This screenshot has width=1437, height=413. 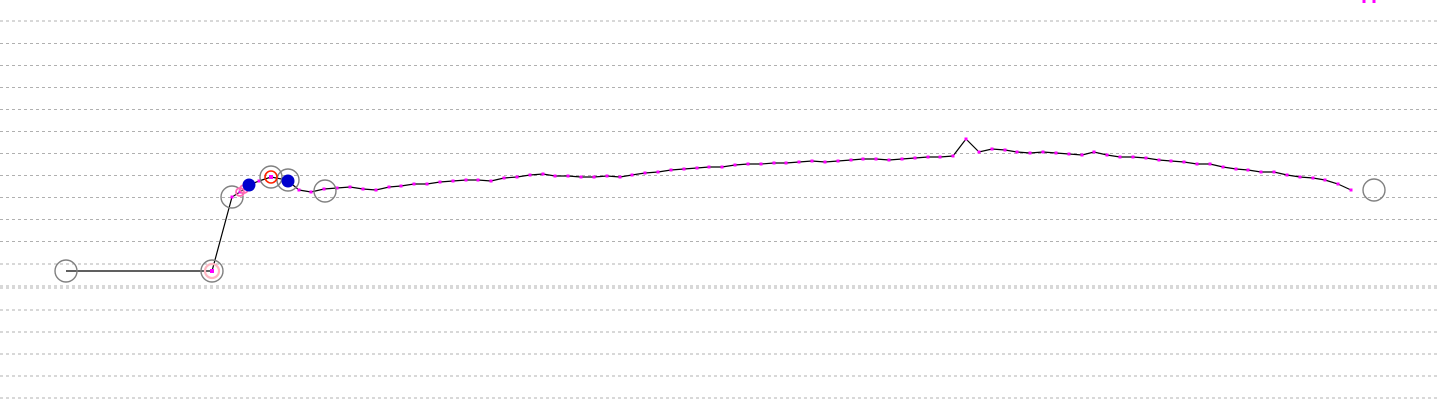 I want to click on red-ring-marker, so click(x=271, y=177).